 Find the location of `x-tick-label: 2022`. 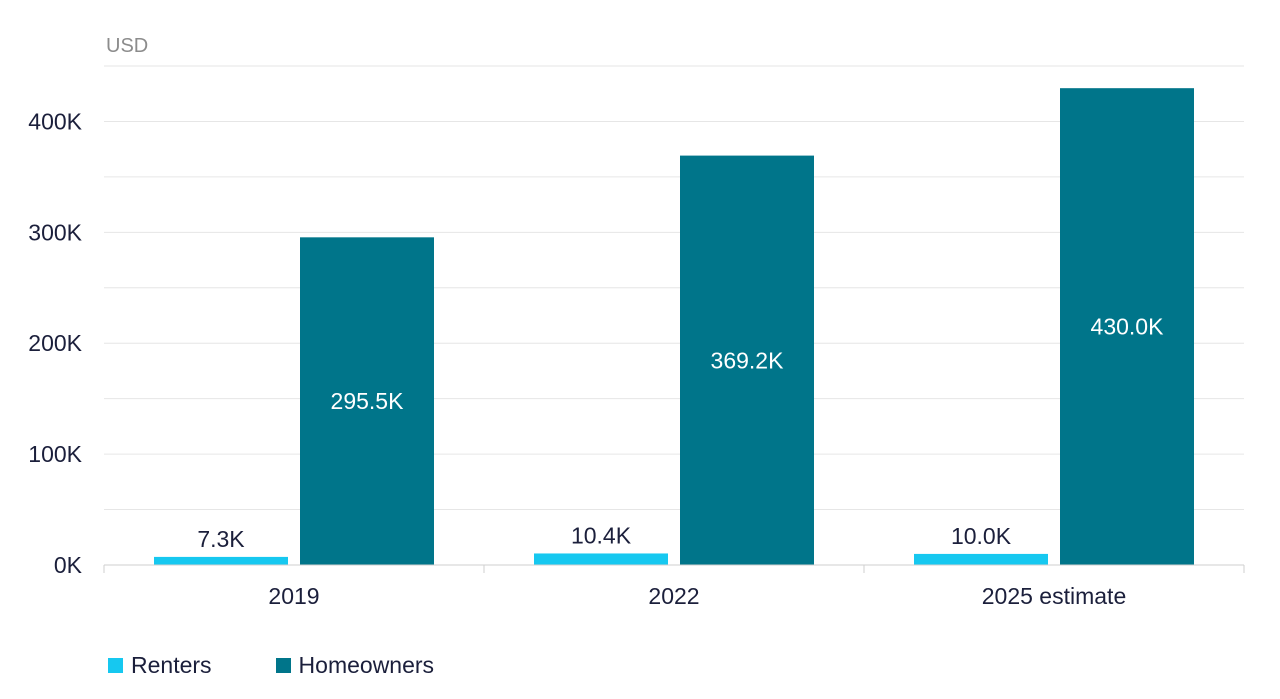

x-tick-label: 2022 is located at coordinates (673, 596).